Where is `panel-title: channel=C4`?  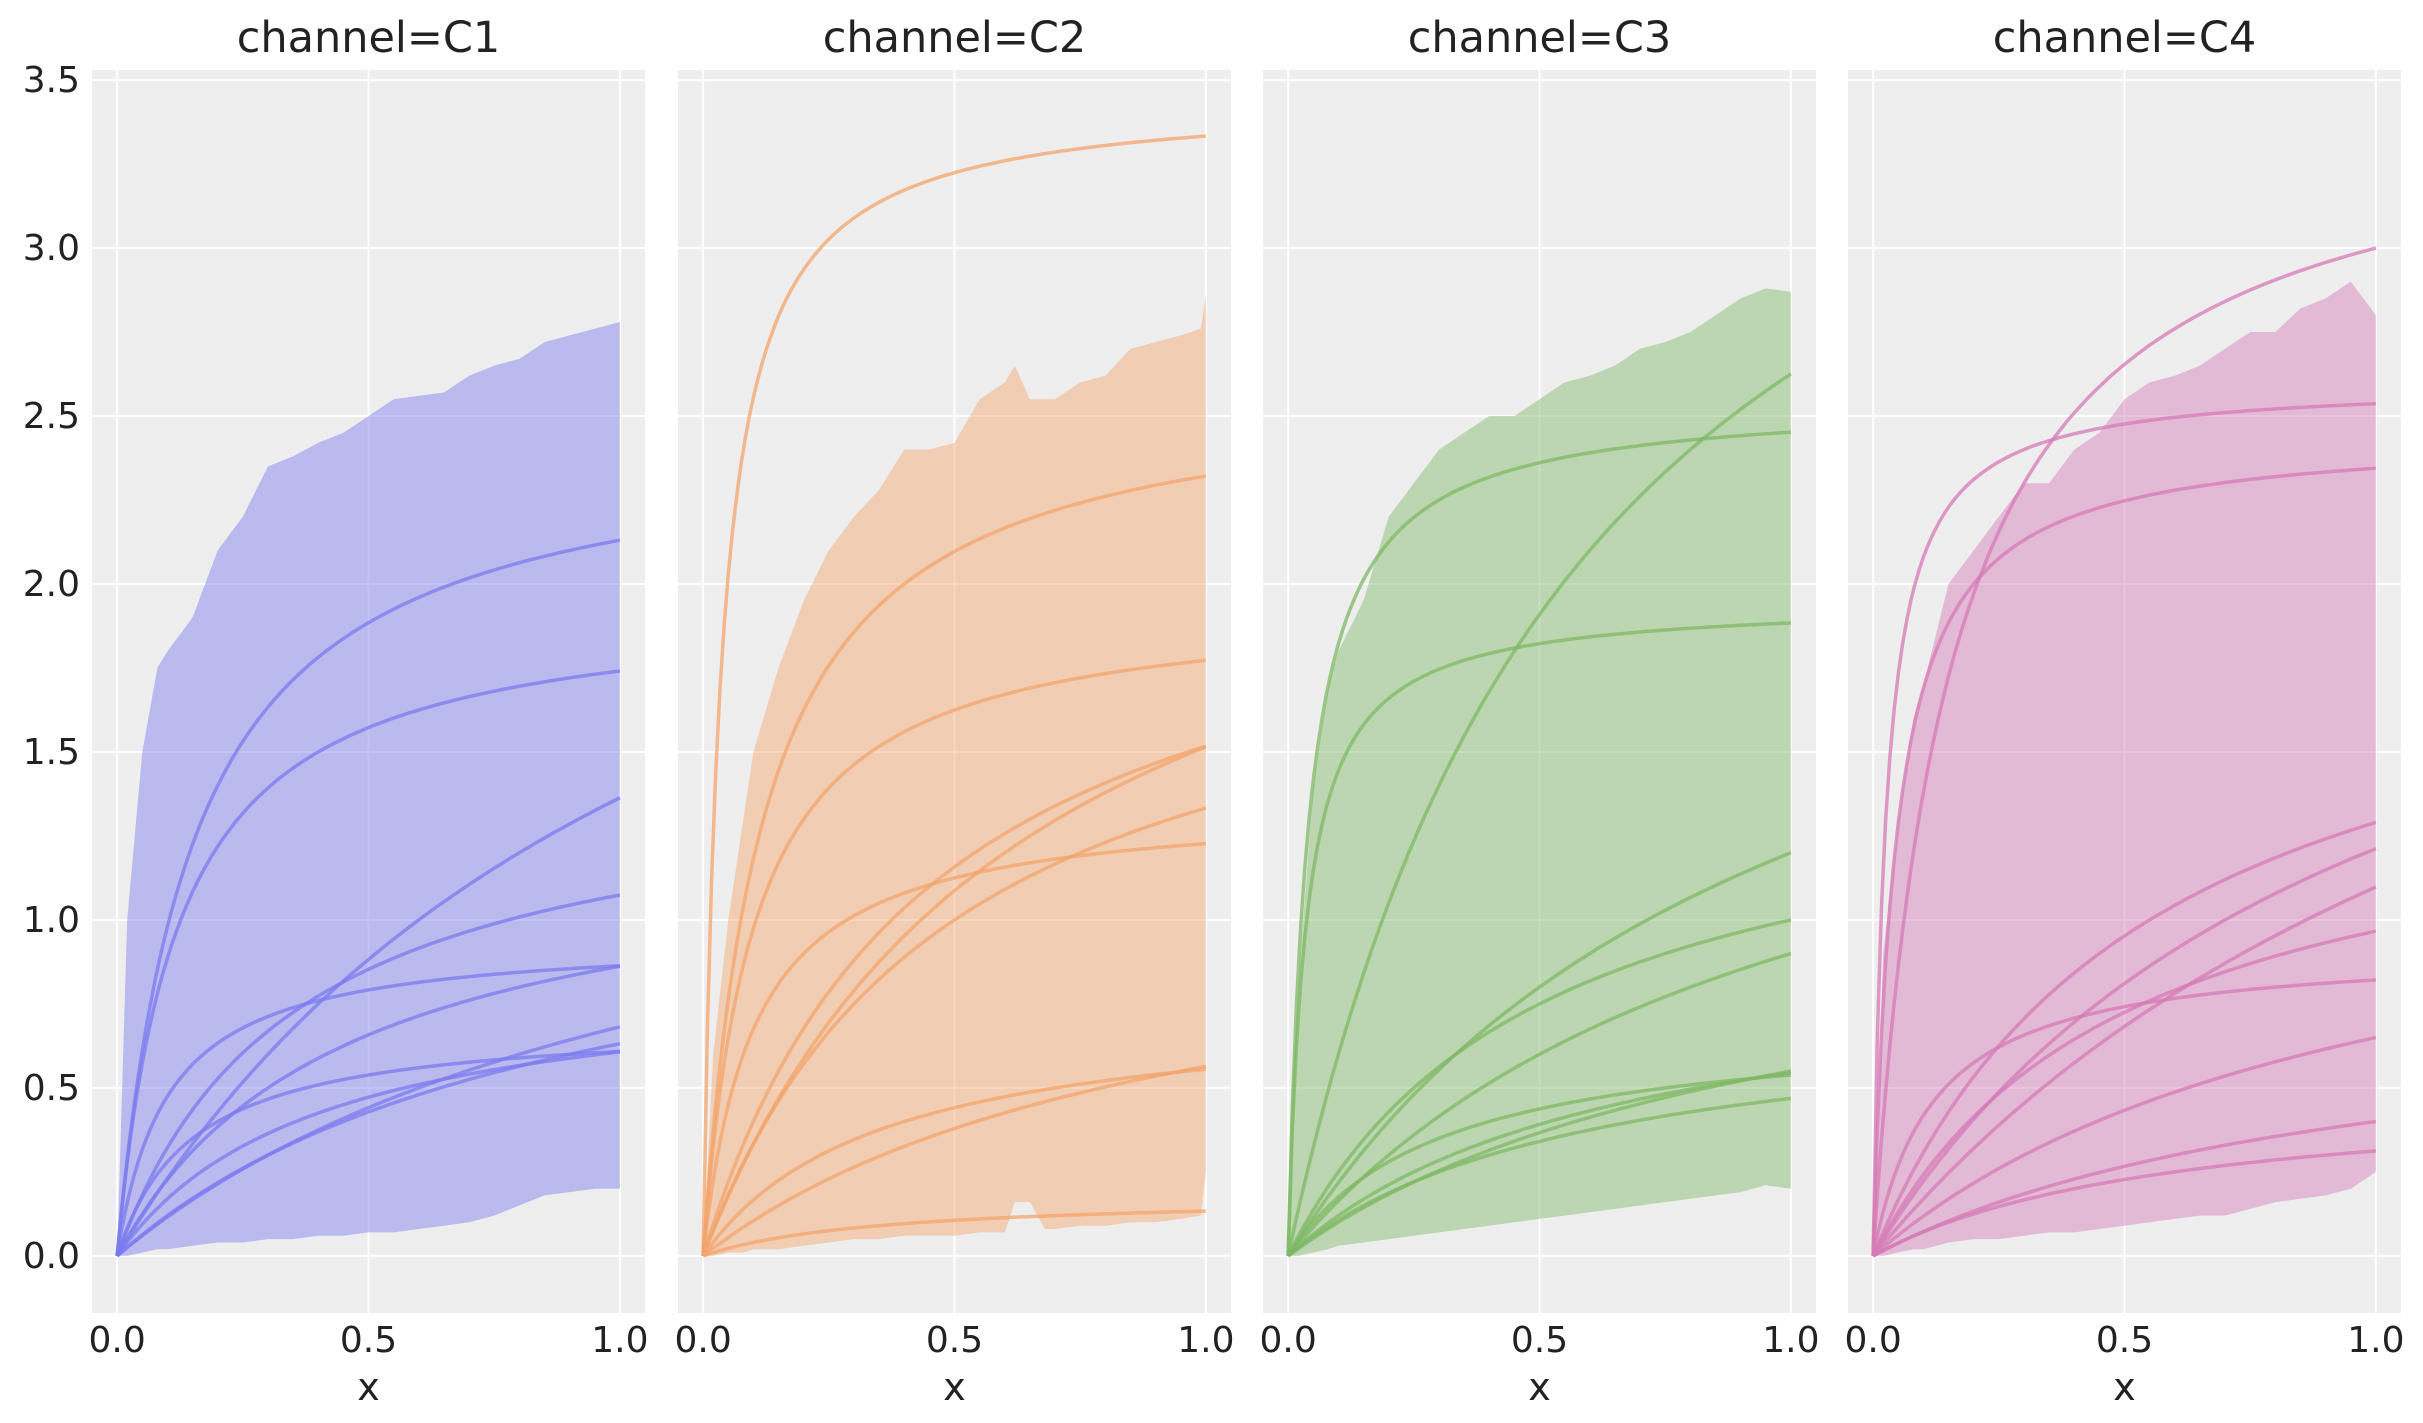 panel-title: channel=C4 is located at coordinates (2125, 38).